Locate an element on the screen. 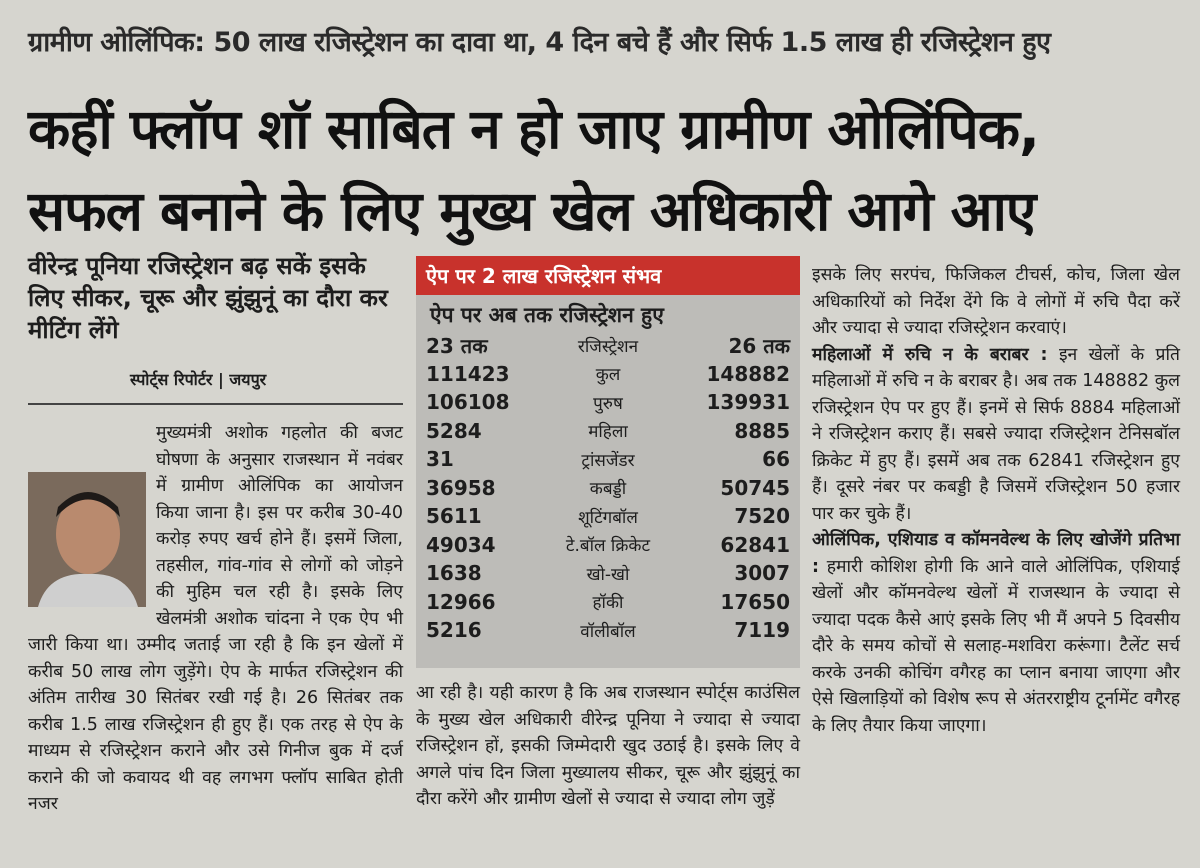 This screenshot has width=1200, height=868. rule is located at coordinates (215, 404).